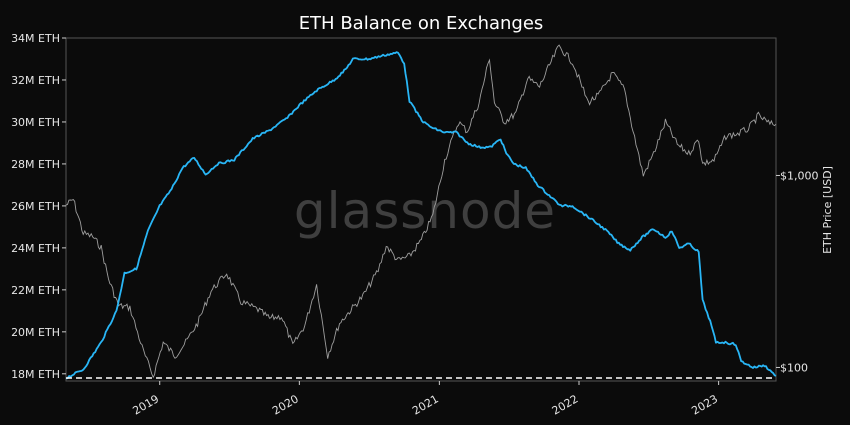 The height and width of the screenshot is (425, 850). Describe the element at coordinates (799, 175) in the screenshot. I see `y2-tick-label: $1,000` at that location.